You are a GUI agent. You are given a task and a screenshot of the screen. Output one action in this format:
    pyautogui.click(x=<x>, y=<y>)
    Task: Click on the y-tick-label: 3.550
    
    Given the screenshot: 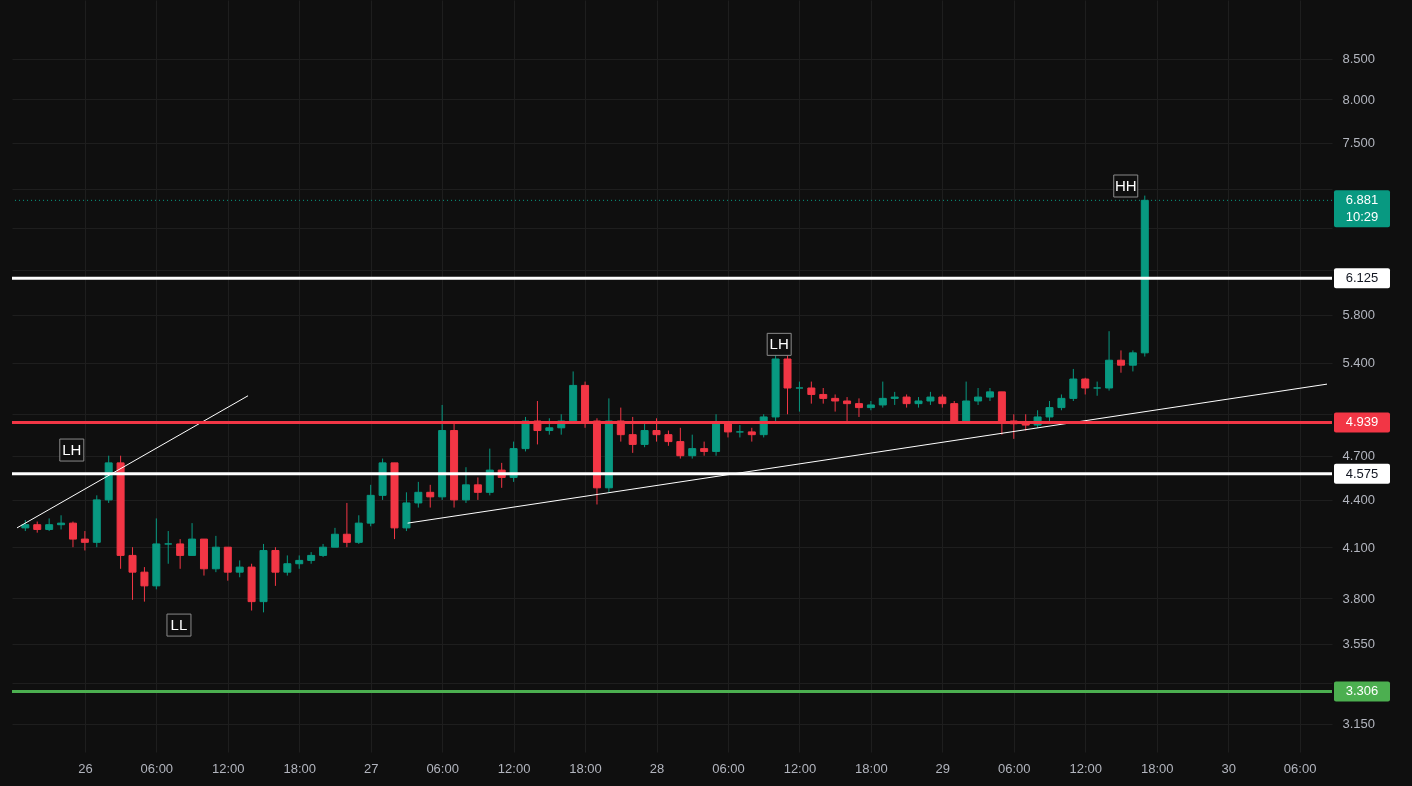 What is the action you would take?
    pyautogui.click(x=1359, y=644)
    